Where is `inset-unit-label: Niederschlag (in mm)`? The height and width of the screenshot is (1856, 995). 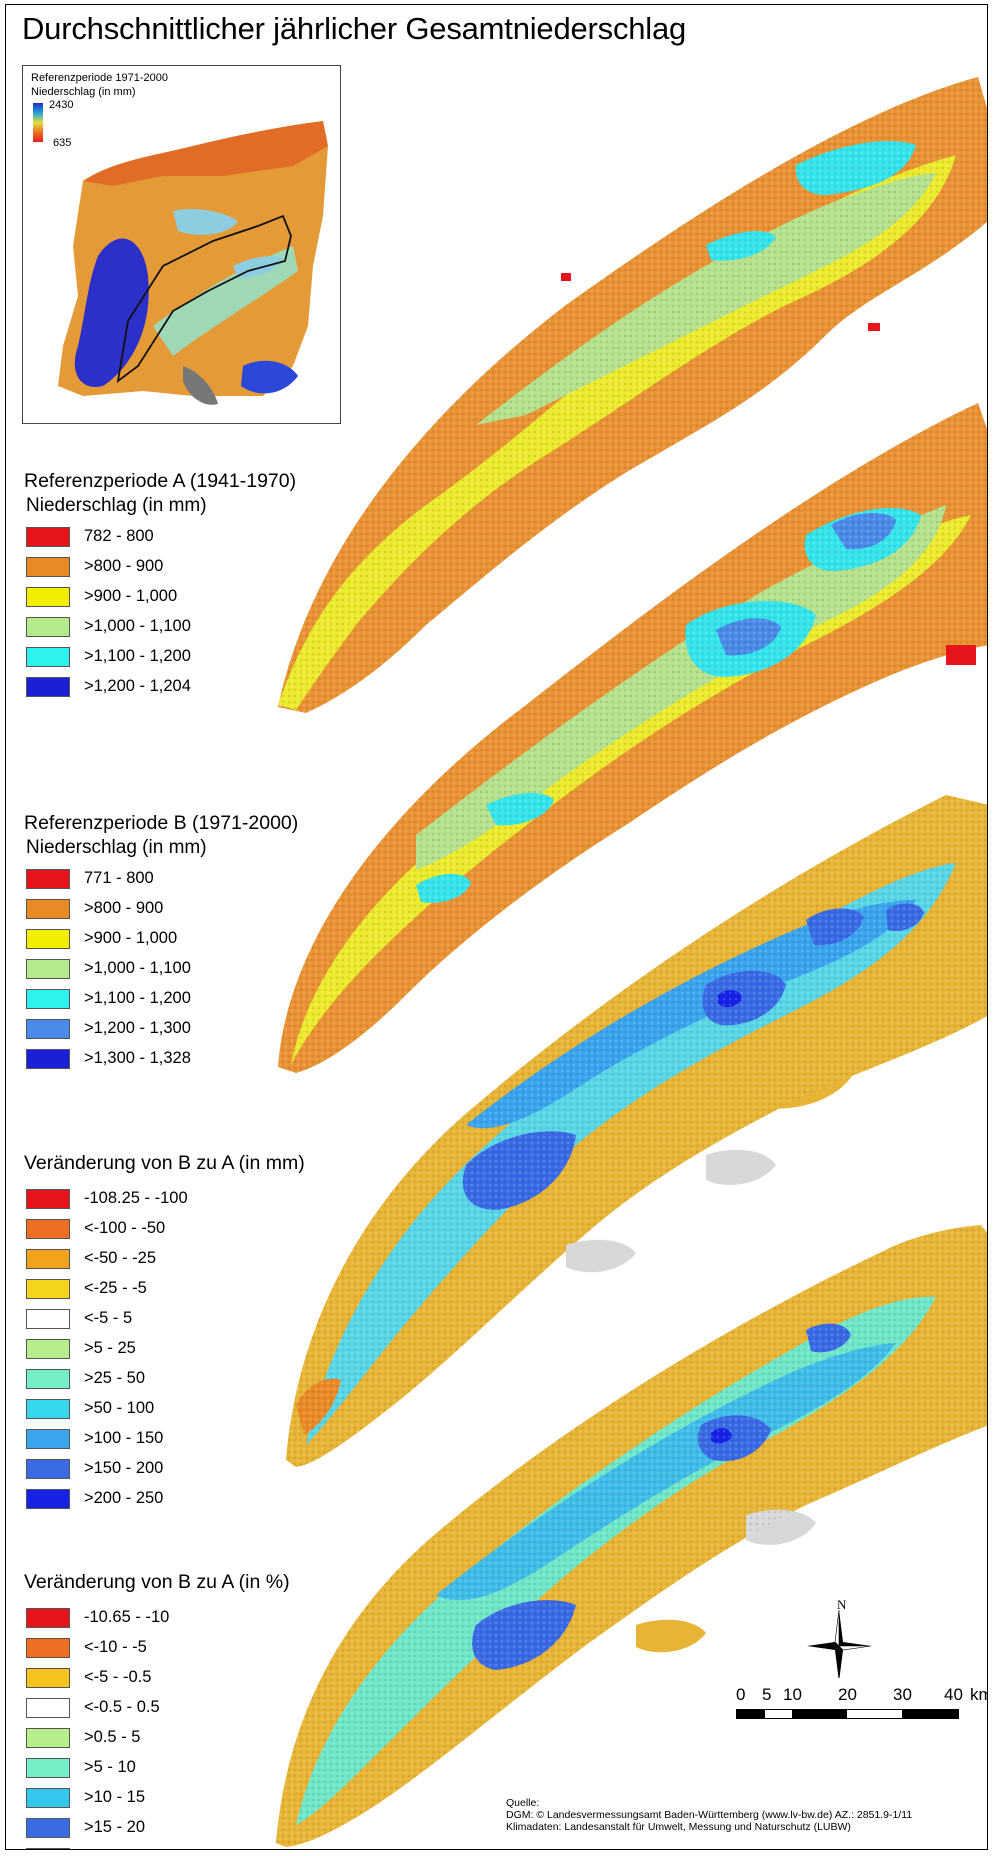 inset-unit-label: Niederschlag (in mm) is located at coordinates (83, 92).